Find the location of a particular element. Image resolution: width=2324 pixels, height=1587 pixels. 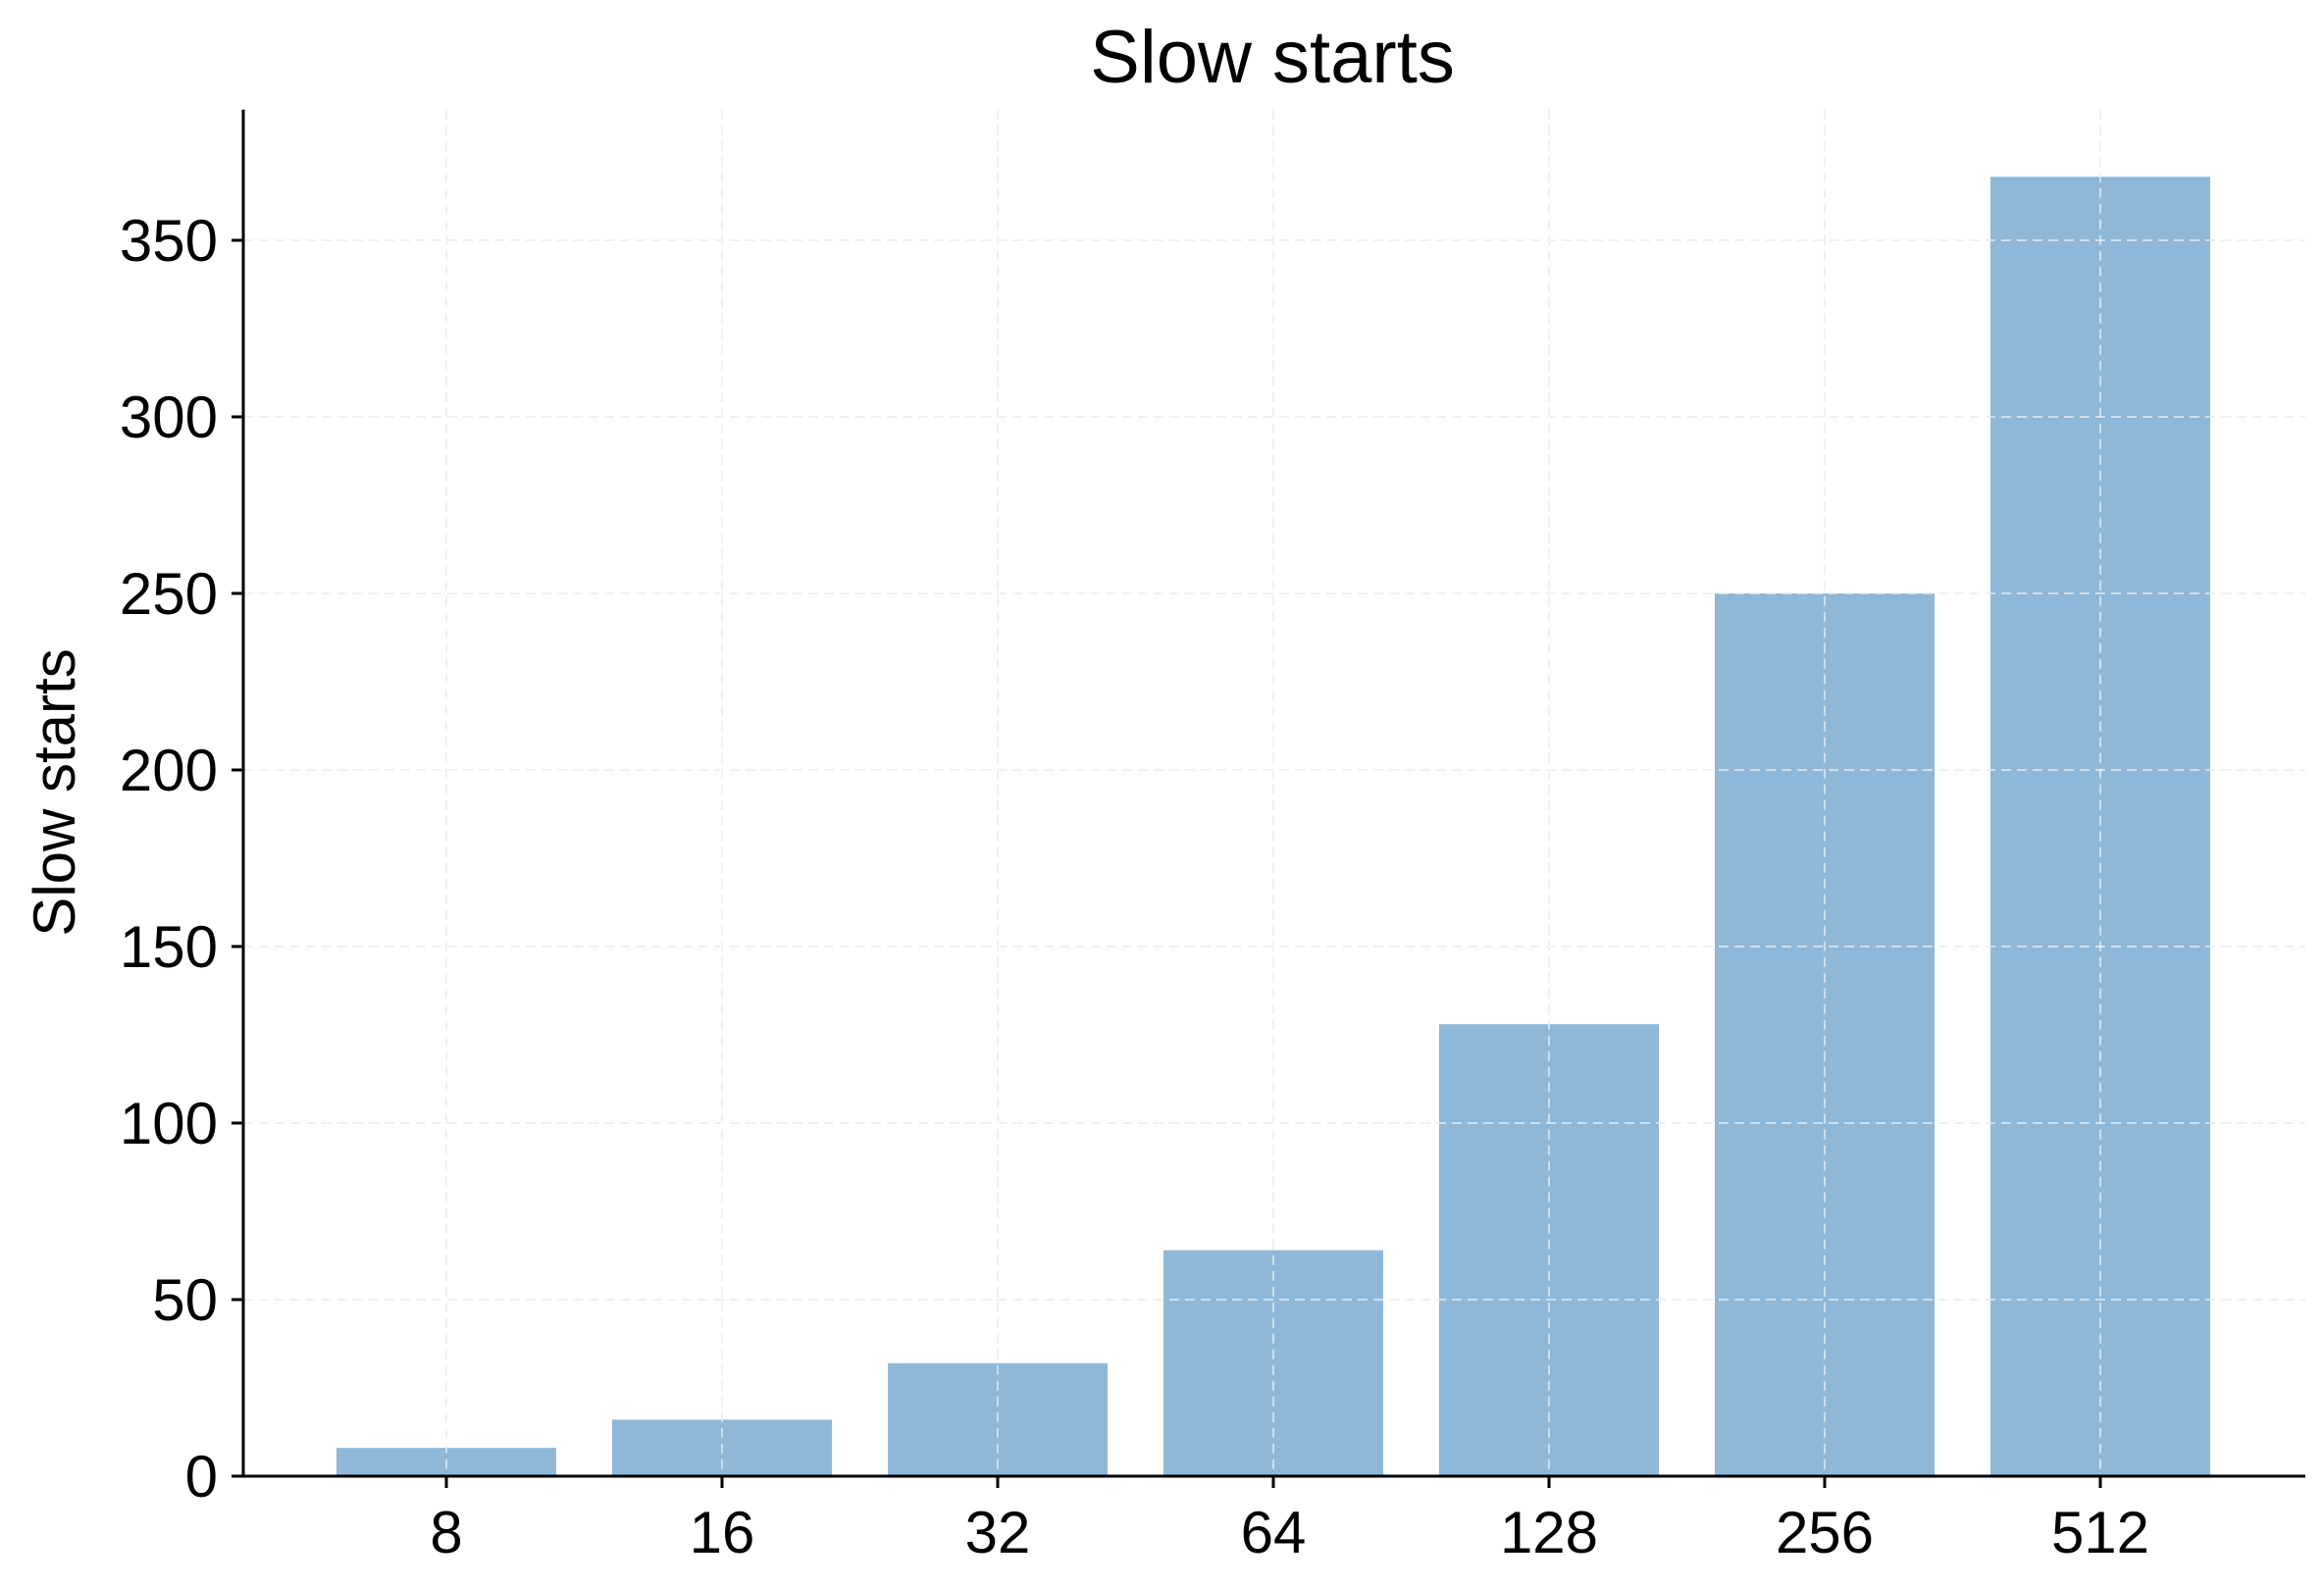

y-tick-label: 0 is located at coordinates (201, 1477).